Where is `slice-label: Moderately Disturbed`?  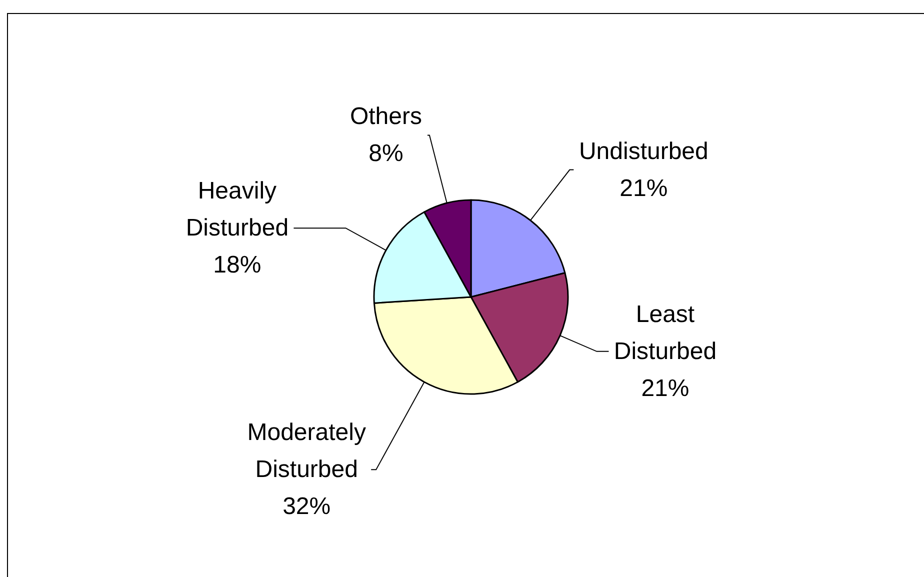 slice-label: Moderately Disturbed is located at coordinates (306, 451).